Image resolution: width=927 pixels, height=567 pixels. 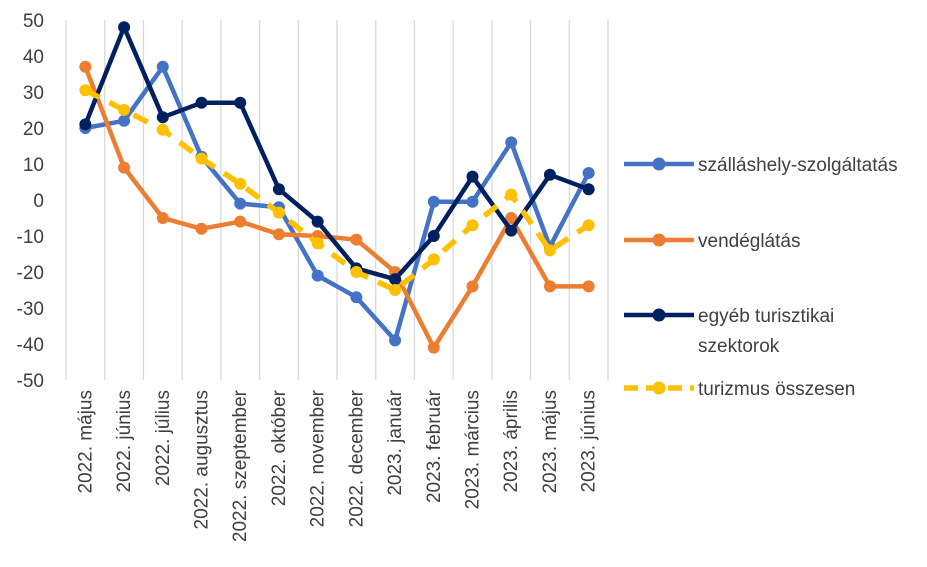 I want to click on x-tick-label: 2022. december, so click(x=356, y=458).